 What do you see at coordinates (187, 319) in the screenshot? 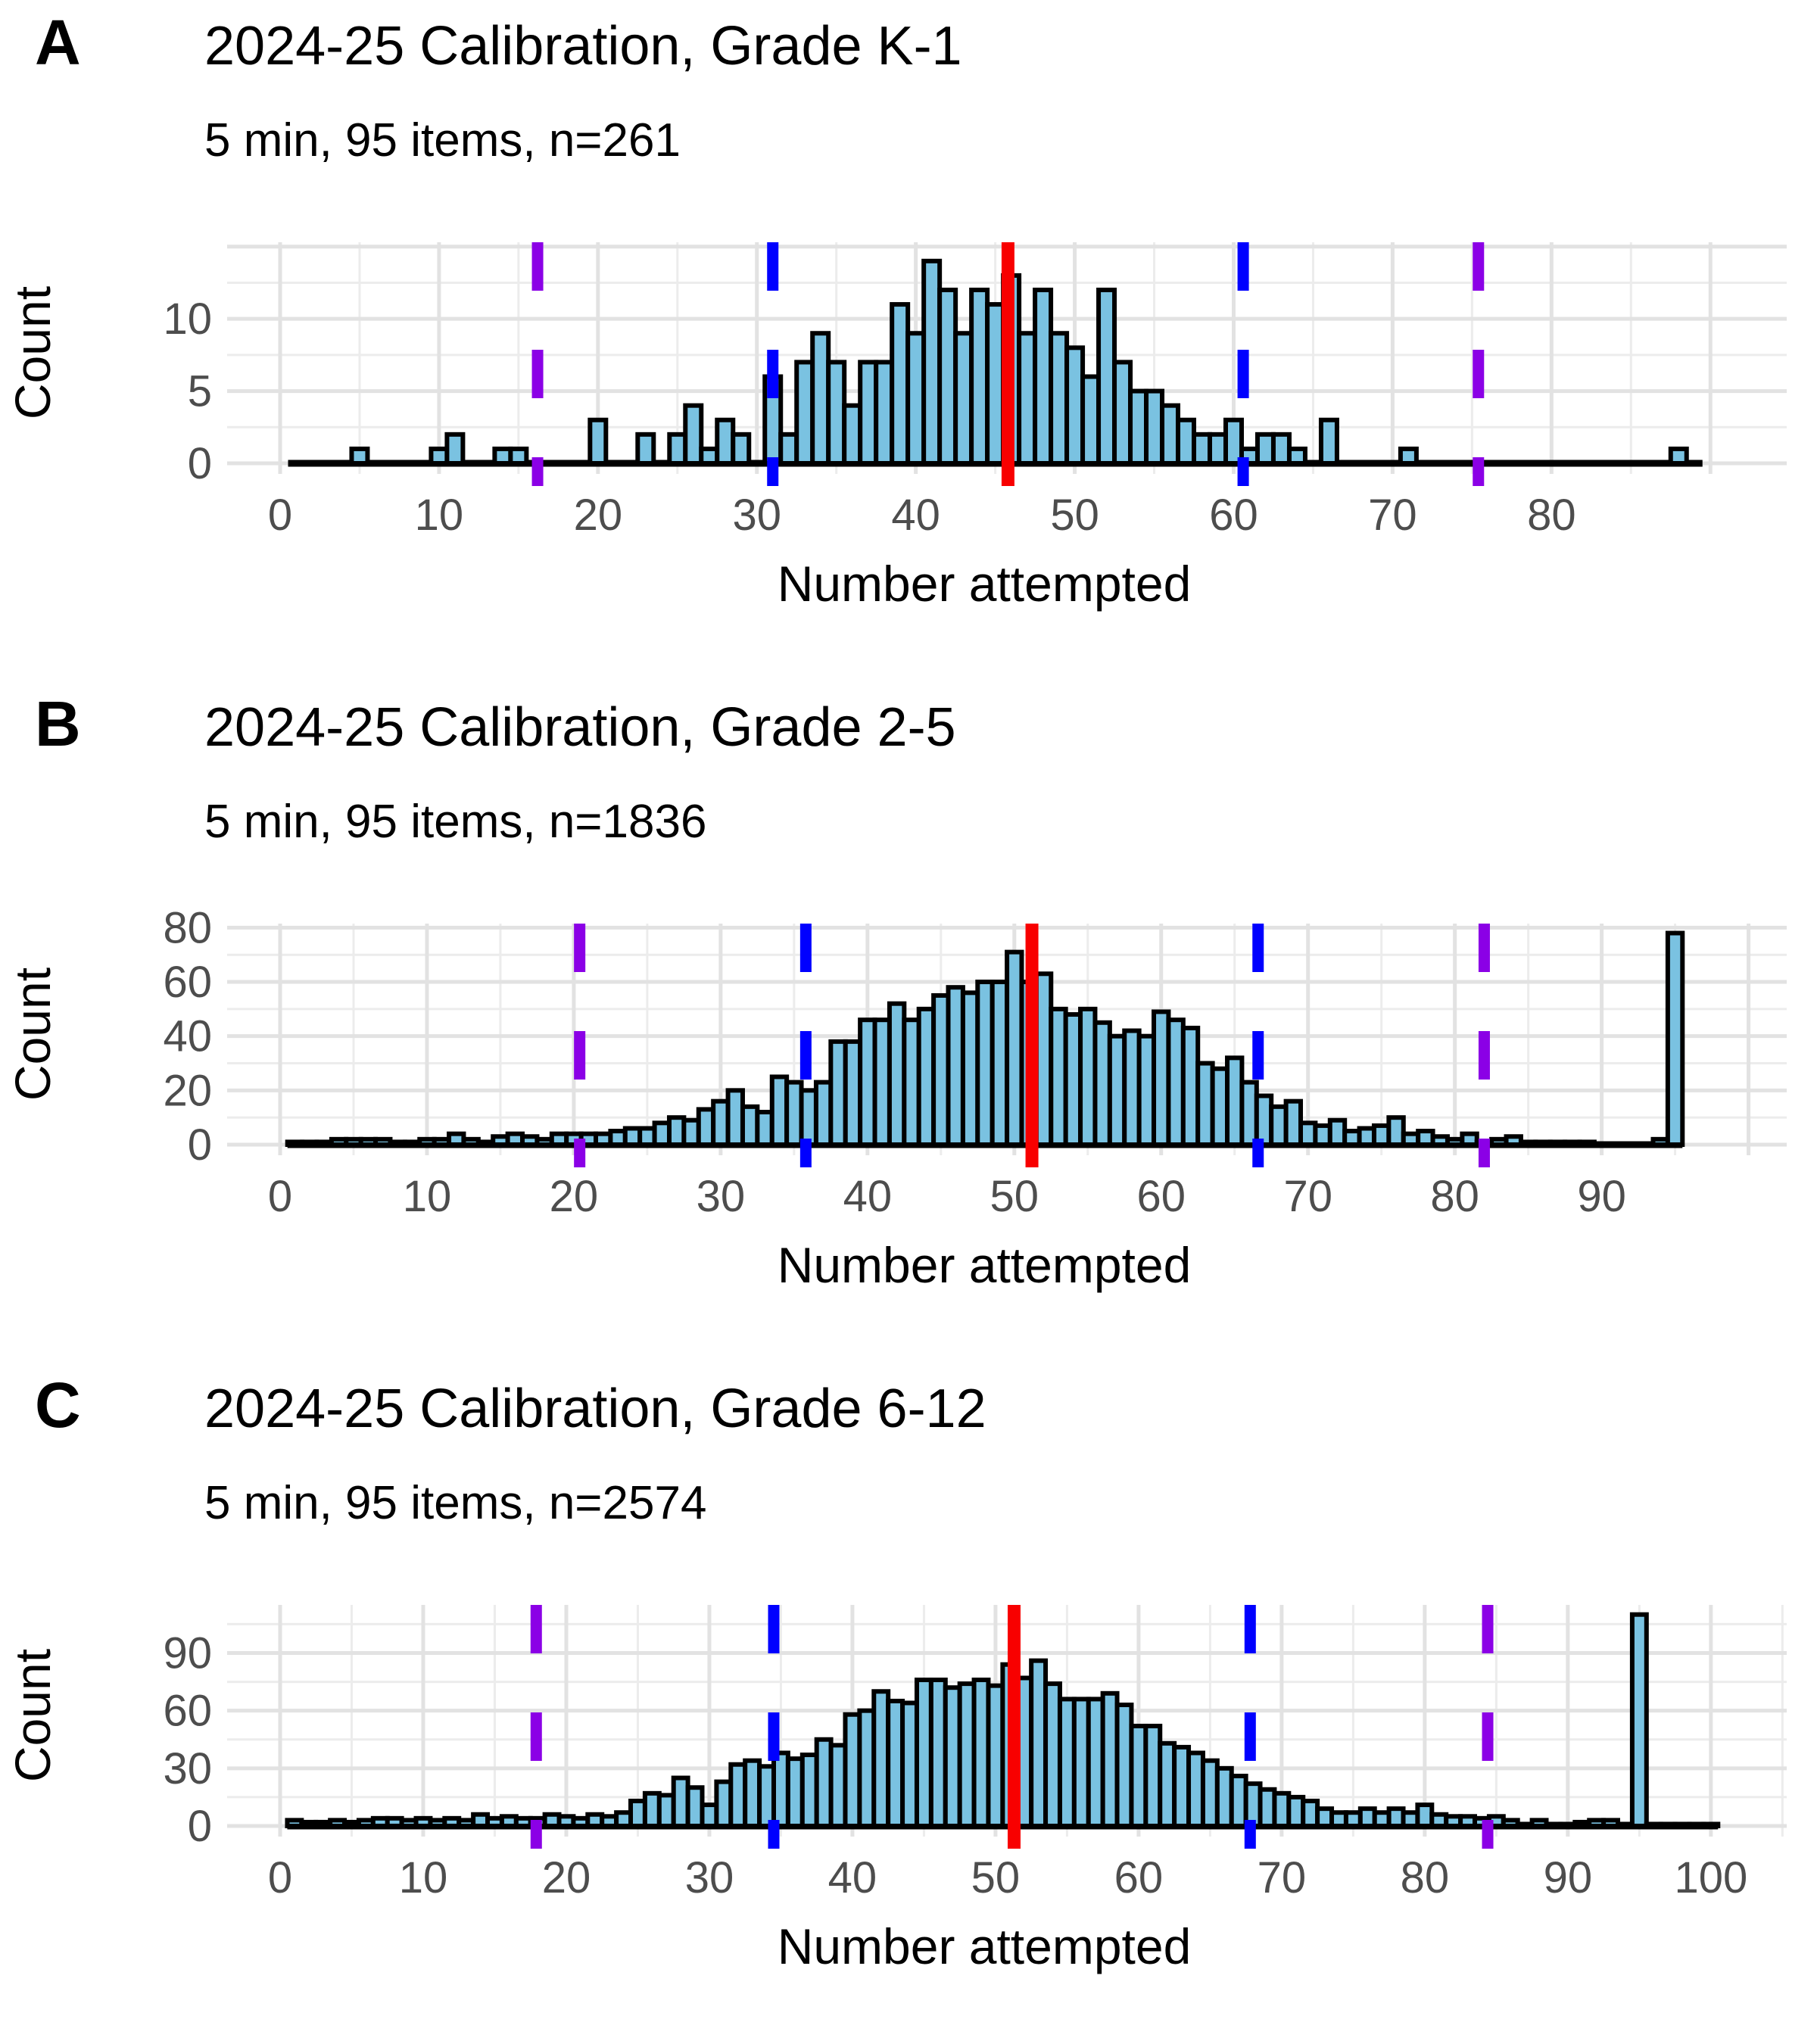
I see `y-tick-label: 10` at bounding box center [187, 319].